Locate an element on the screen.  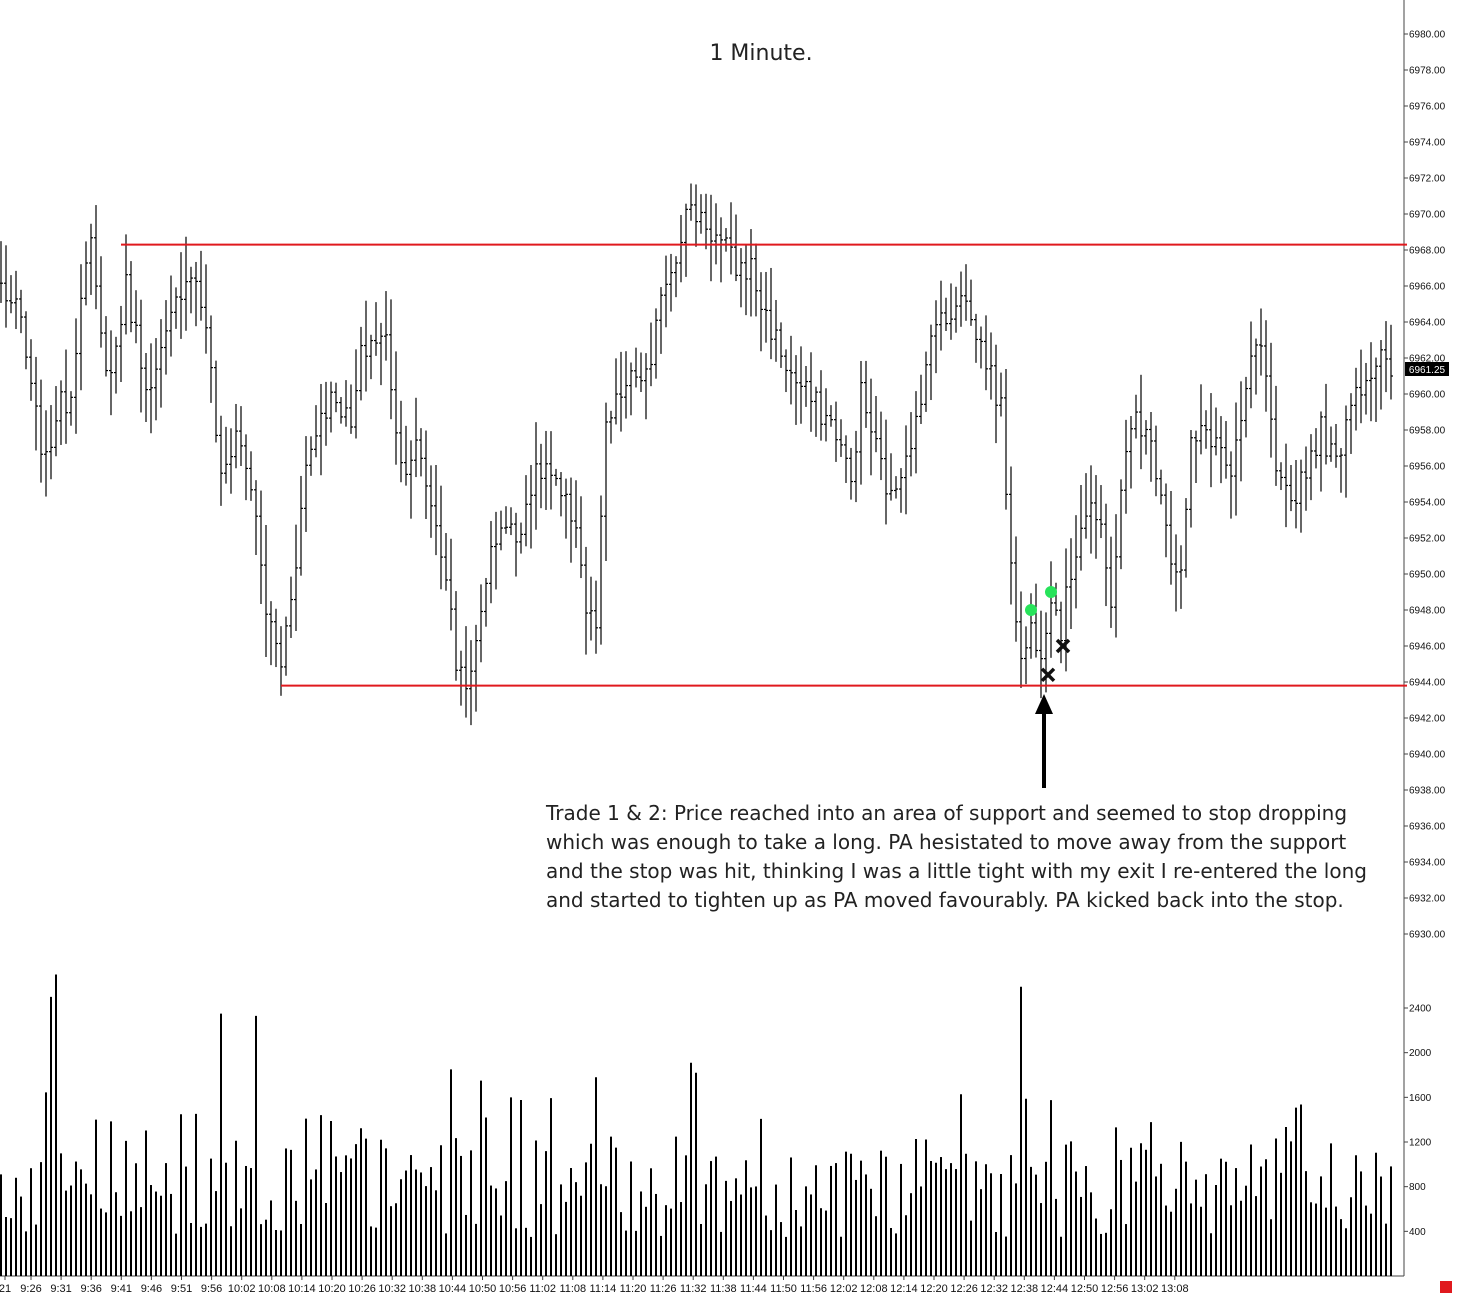
time-tick-label: 10:44 is located at coordinates (453, 1288).